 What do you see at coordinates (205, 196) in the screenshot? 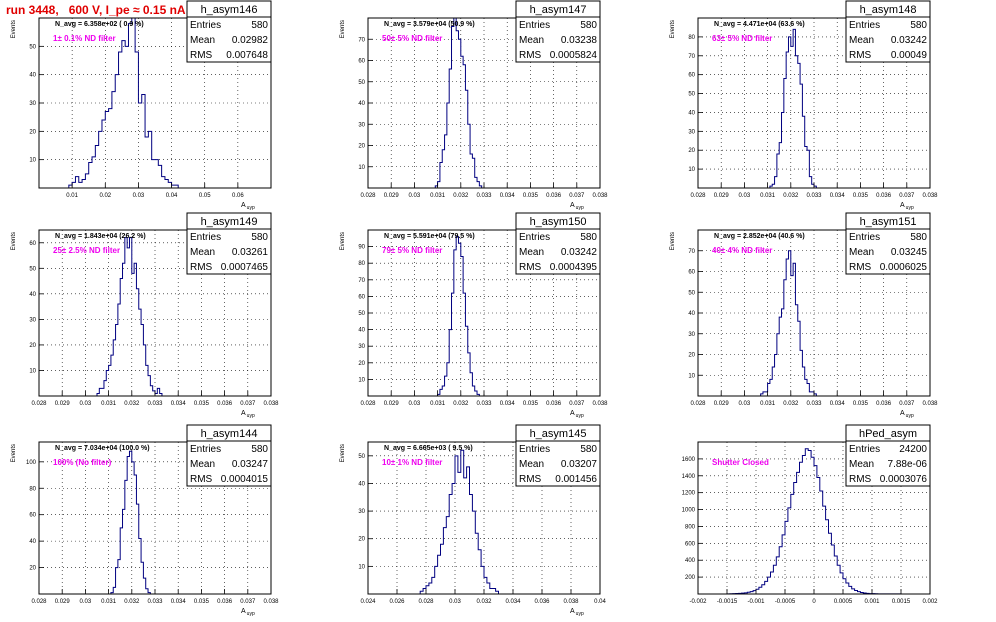
I see `x-tick-label: 0.05` at bounding box center [205, 196].